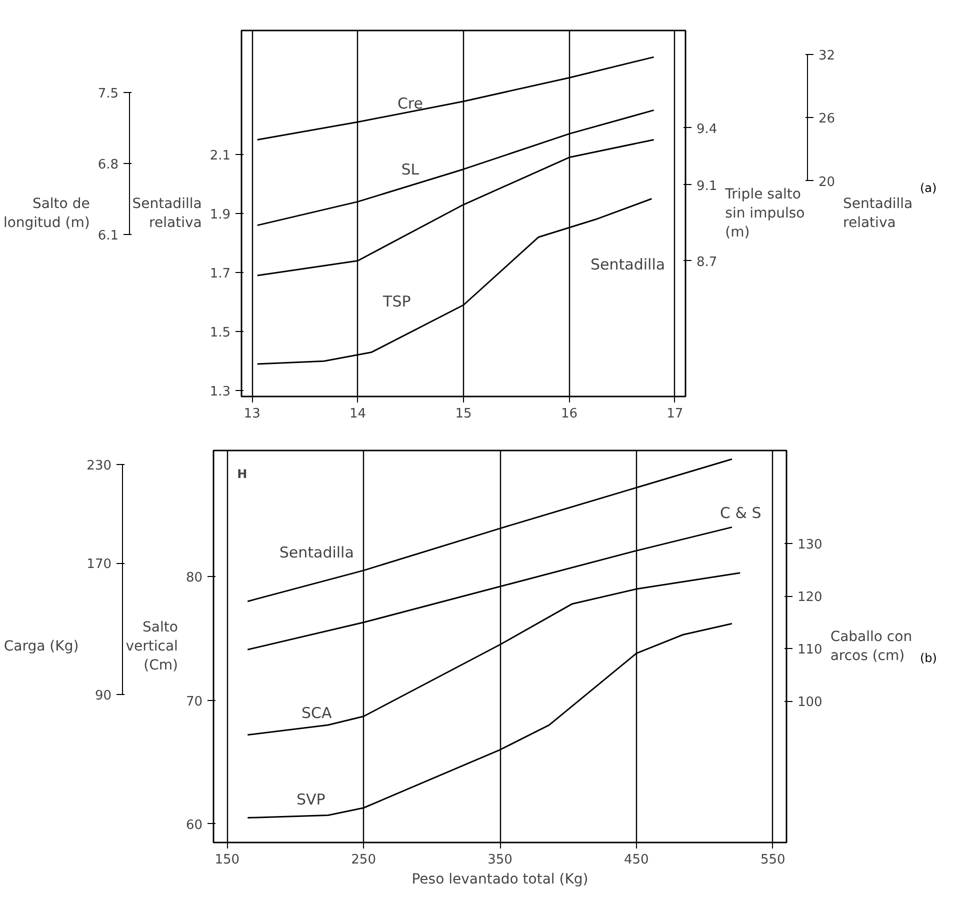 The width and height of the screenshot is (968, 905). What do you see at coordinates (363, 860) in the screenshot?
I see `x-tick-label: 250` at bounding box center [363, 860].